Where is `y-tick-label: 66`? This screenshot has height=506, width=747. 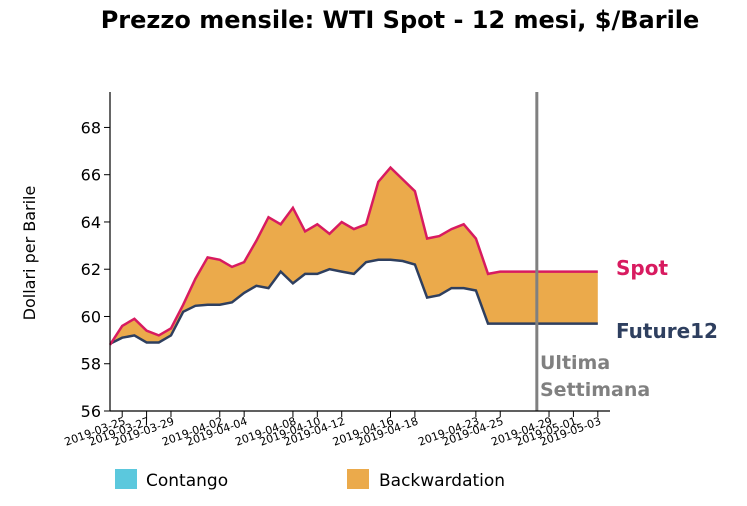
y-tick-label: 66 is located at coordinates (91, 175).